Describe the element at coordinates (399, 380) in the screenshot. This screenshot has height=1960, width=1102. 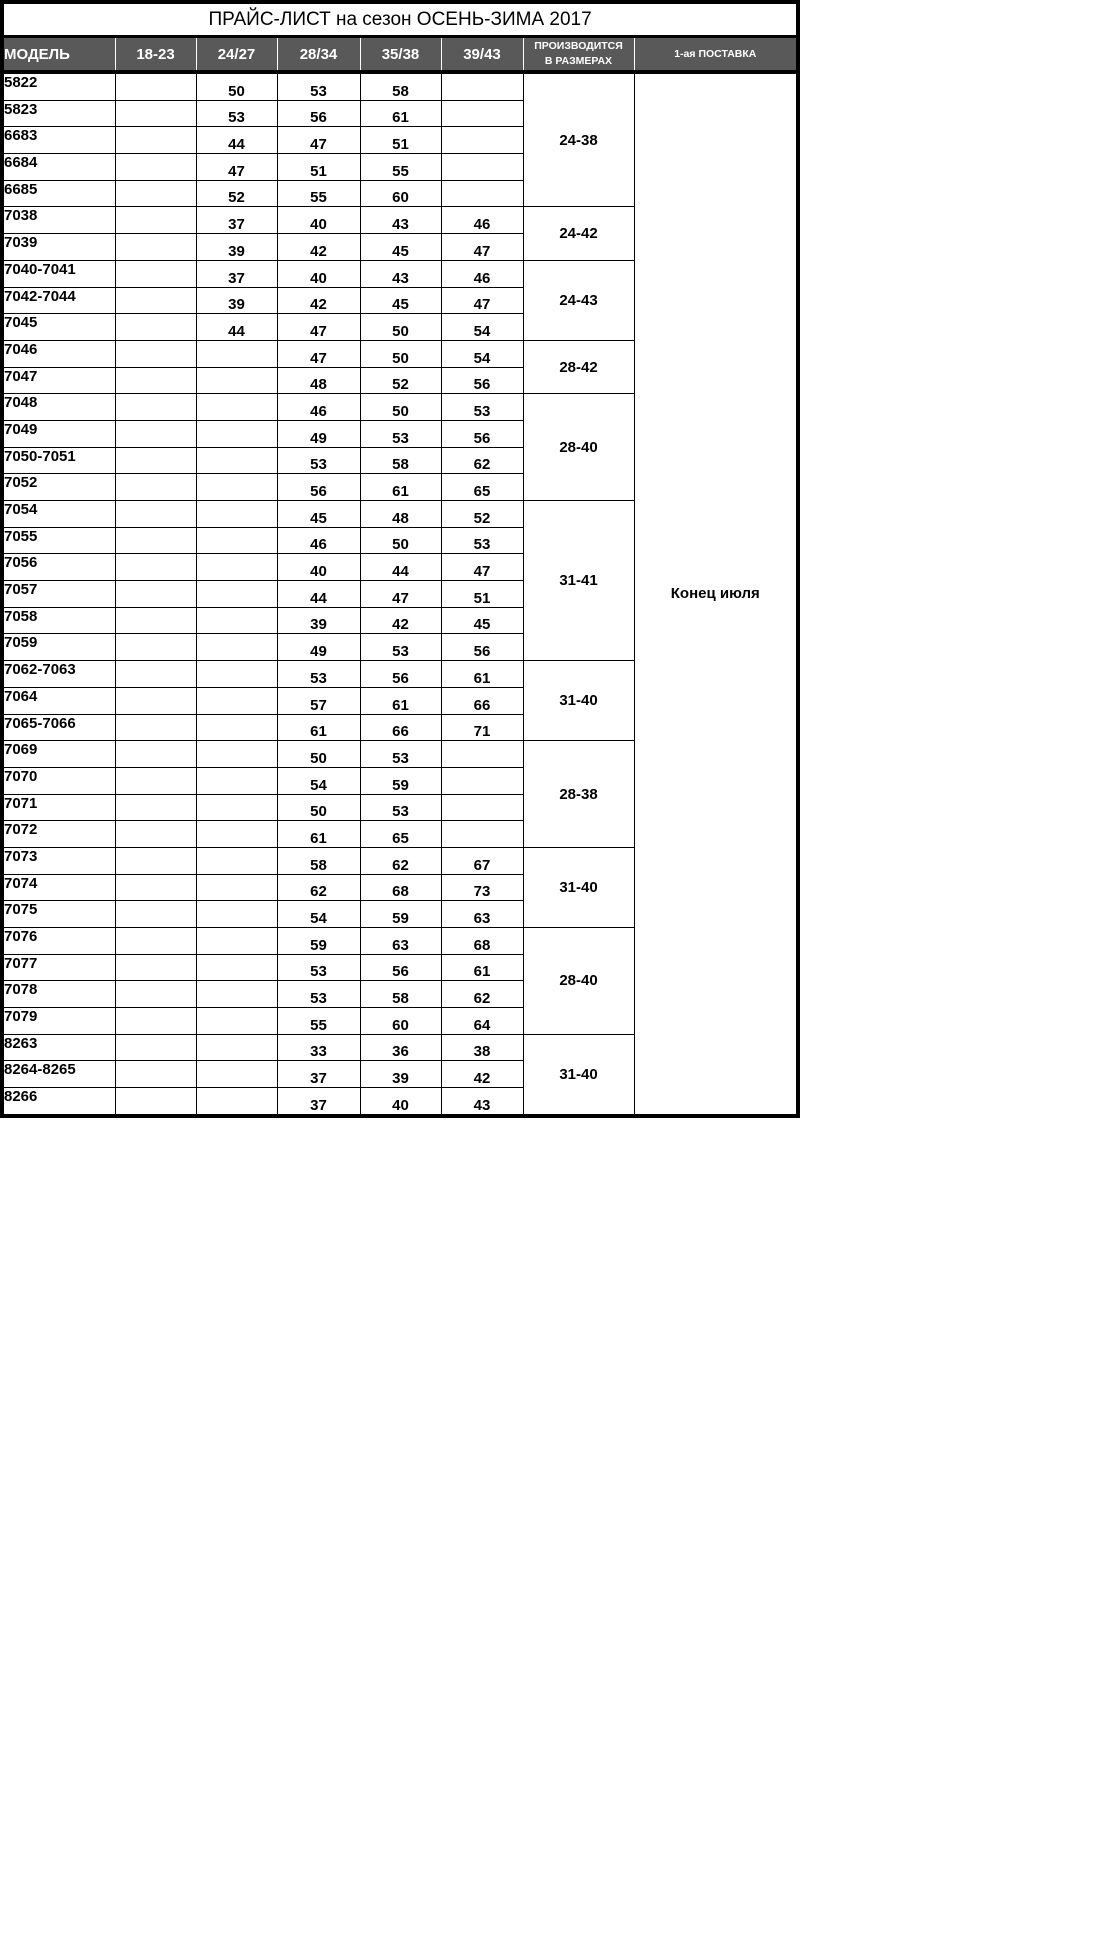
I see `table-row: 7047 48 52 56` at that location.